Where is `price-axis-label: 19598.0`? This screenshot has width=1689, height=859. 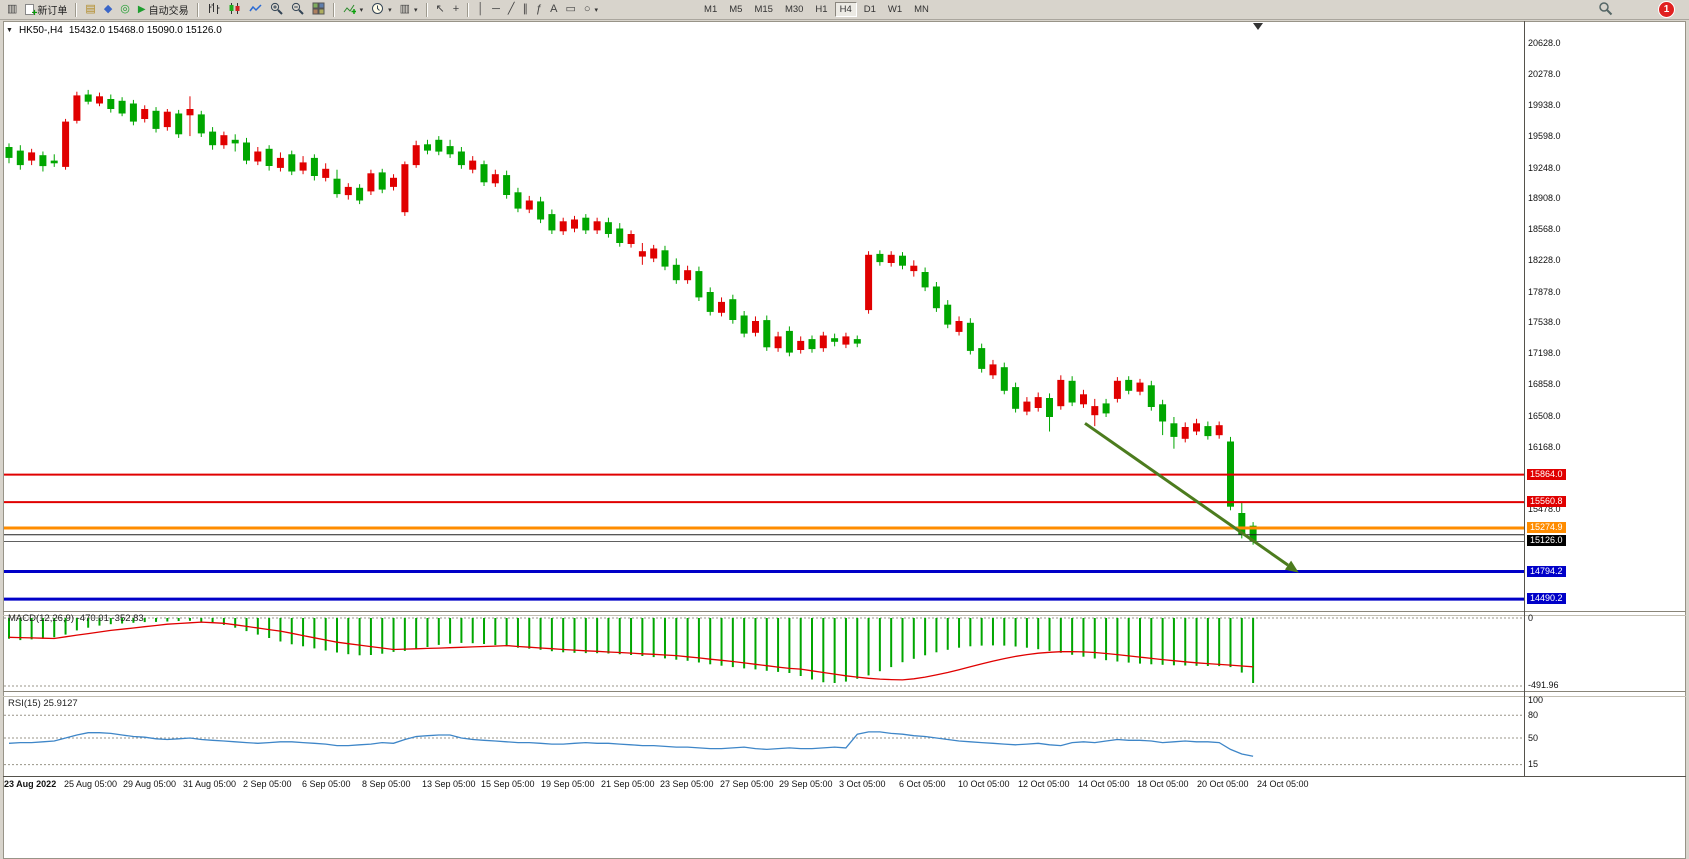 price-axis-label: 19598.0 is located at coordinates (1544, 136).